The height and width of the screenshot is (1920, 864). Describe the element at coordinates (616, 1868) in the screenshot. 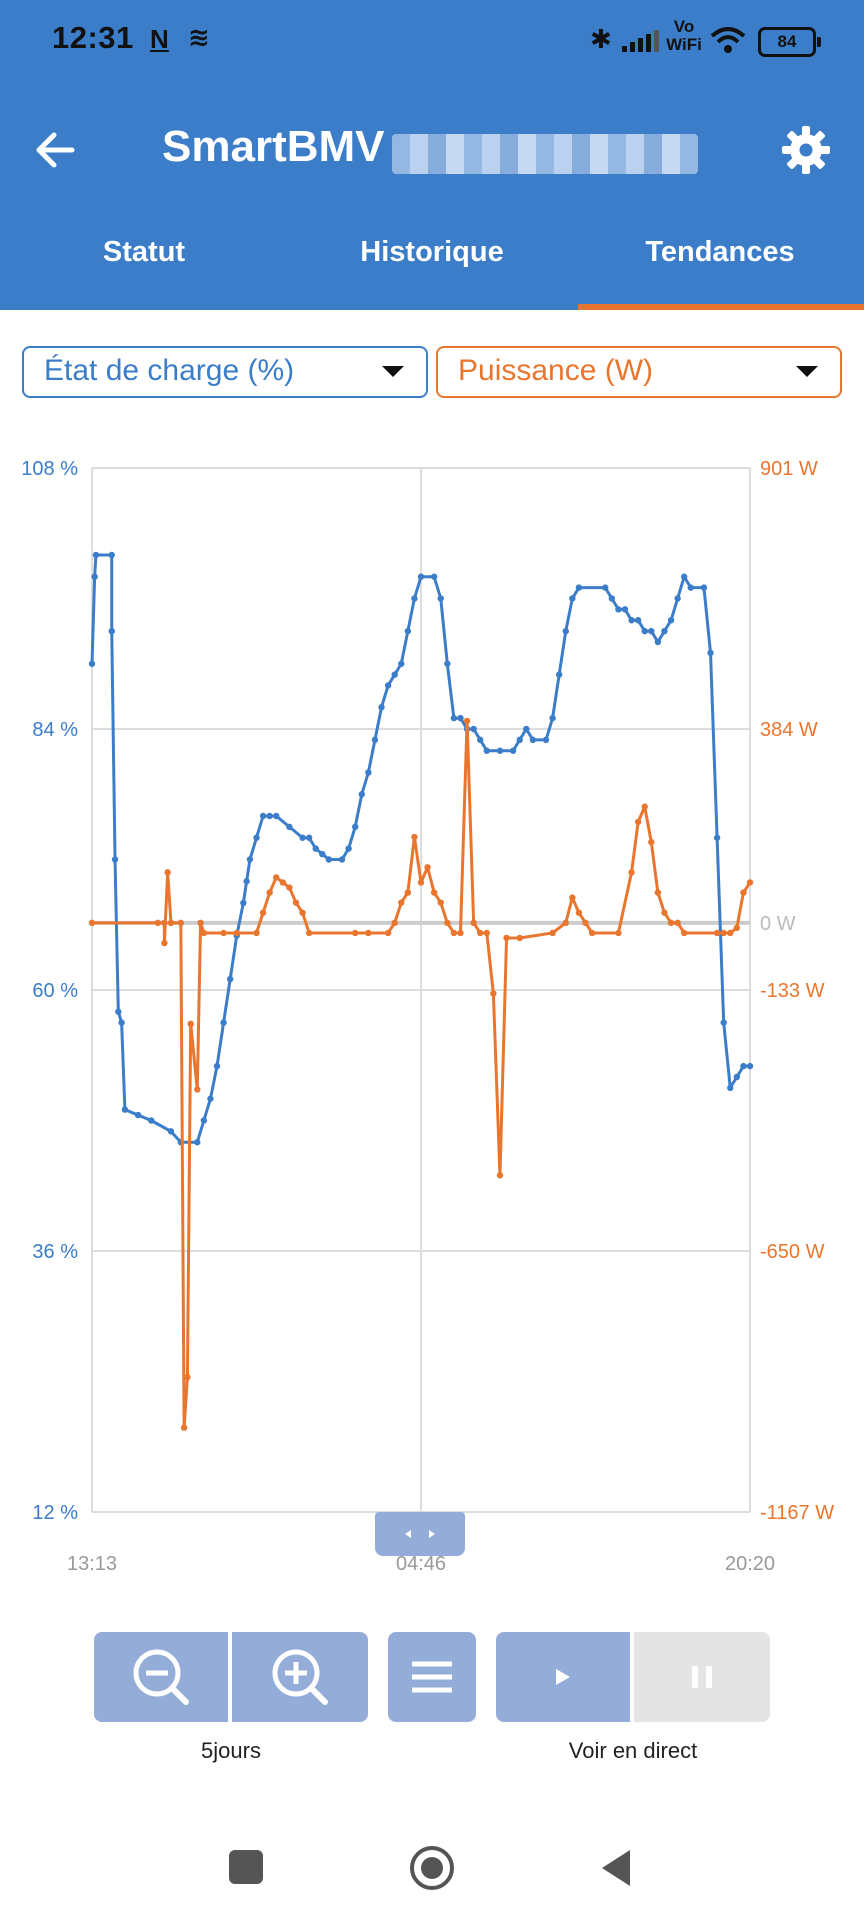

I see `triangle-back-icon` at that location.